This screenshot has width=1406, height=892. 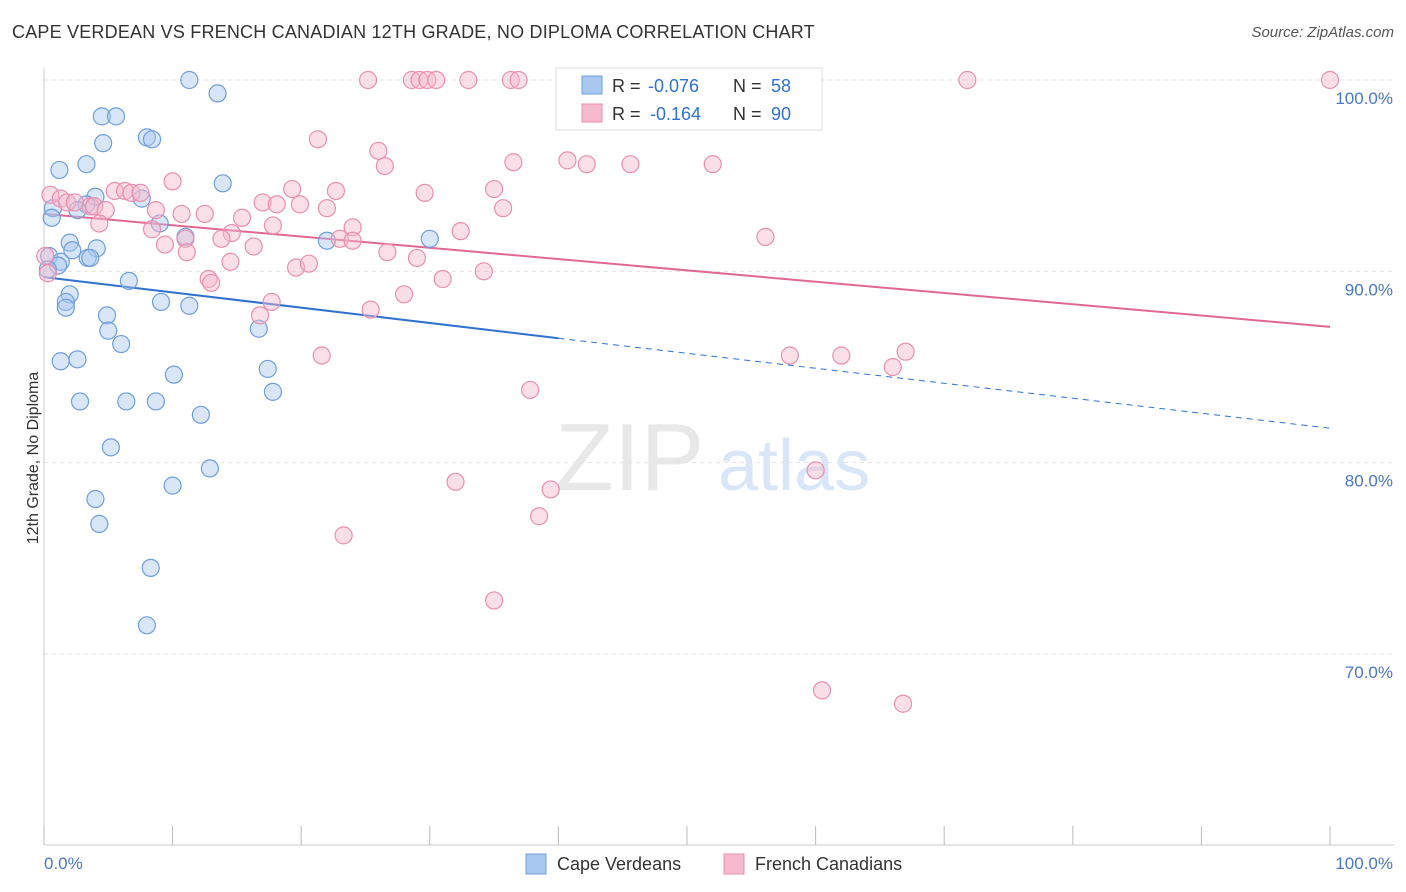 What do you see at coordinates (629, 457) in the screenshot?
I see `watermark-zip: ZIP` at bounding box center [629, 457].